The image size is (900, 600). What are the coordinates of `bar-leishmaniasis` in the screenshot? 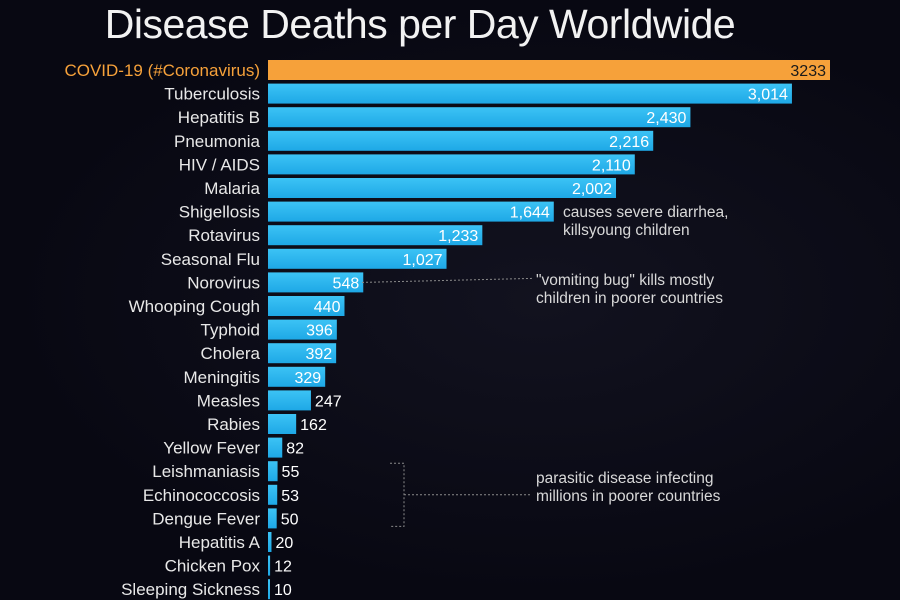 It's located at (273, 471).